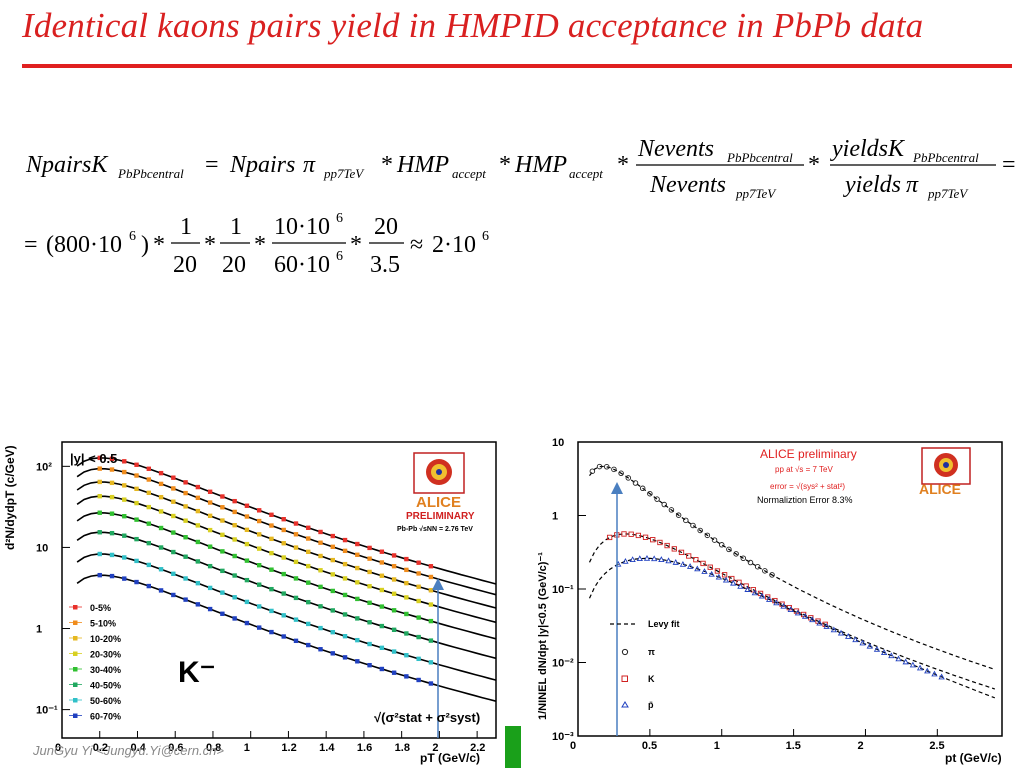 The width and height of the screenshot is (1024, 768). I want to click on eq2-exp: 6, so click(132, 236).